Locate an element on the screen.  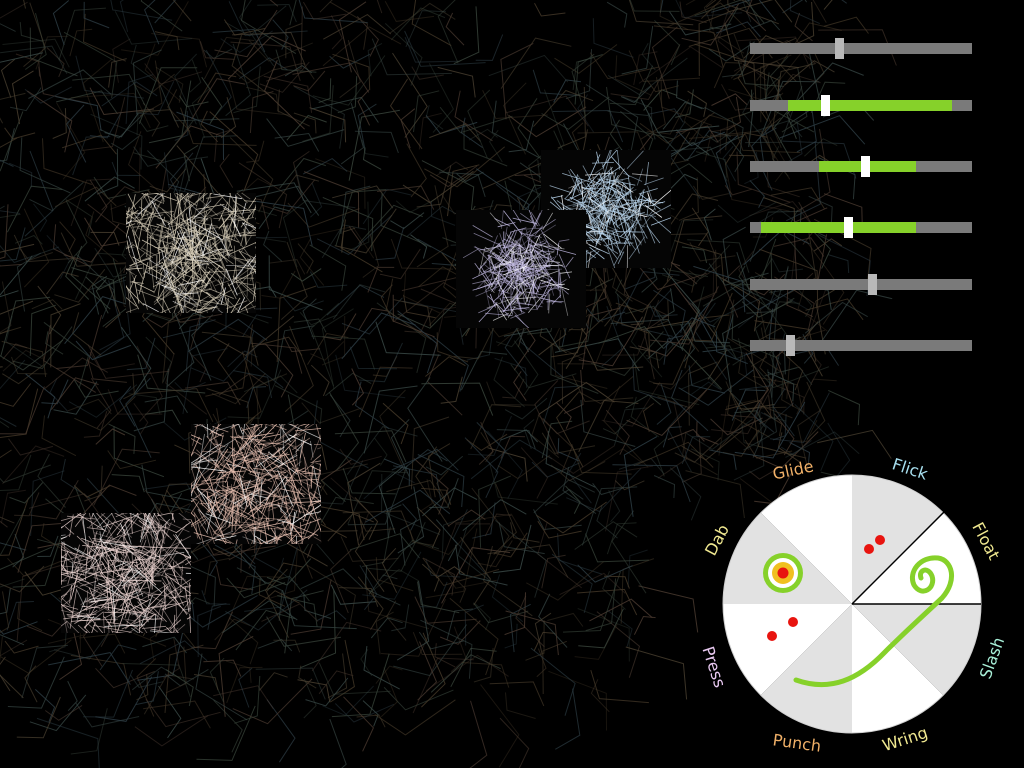
patch-white-pink is located at coordinates (126, 573).